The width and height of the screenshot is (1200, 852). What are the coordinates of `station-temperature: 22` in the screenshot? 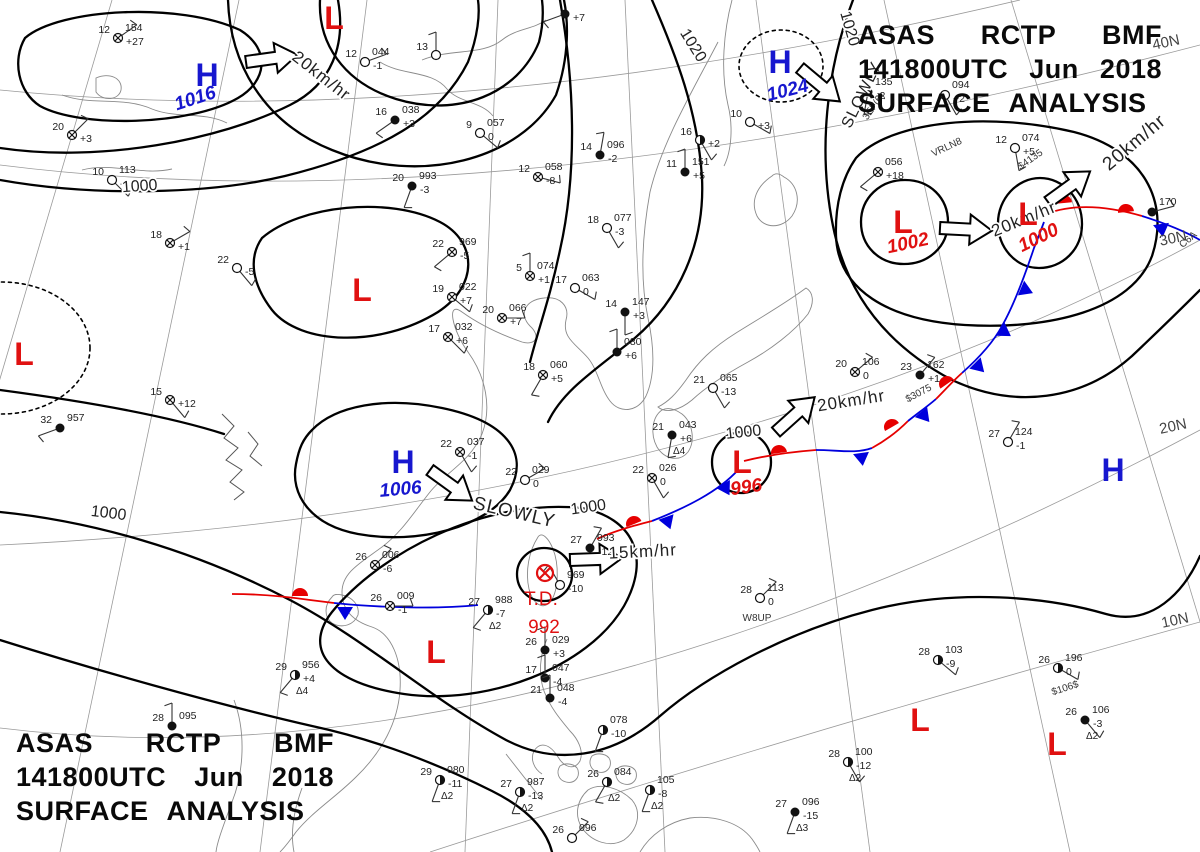 It's located at (511, 472).